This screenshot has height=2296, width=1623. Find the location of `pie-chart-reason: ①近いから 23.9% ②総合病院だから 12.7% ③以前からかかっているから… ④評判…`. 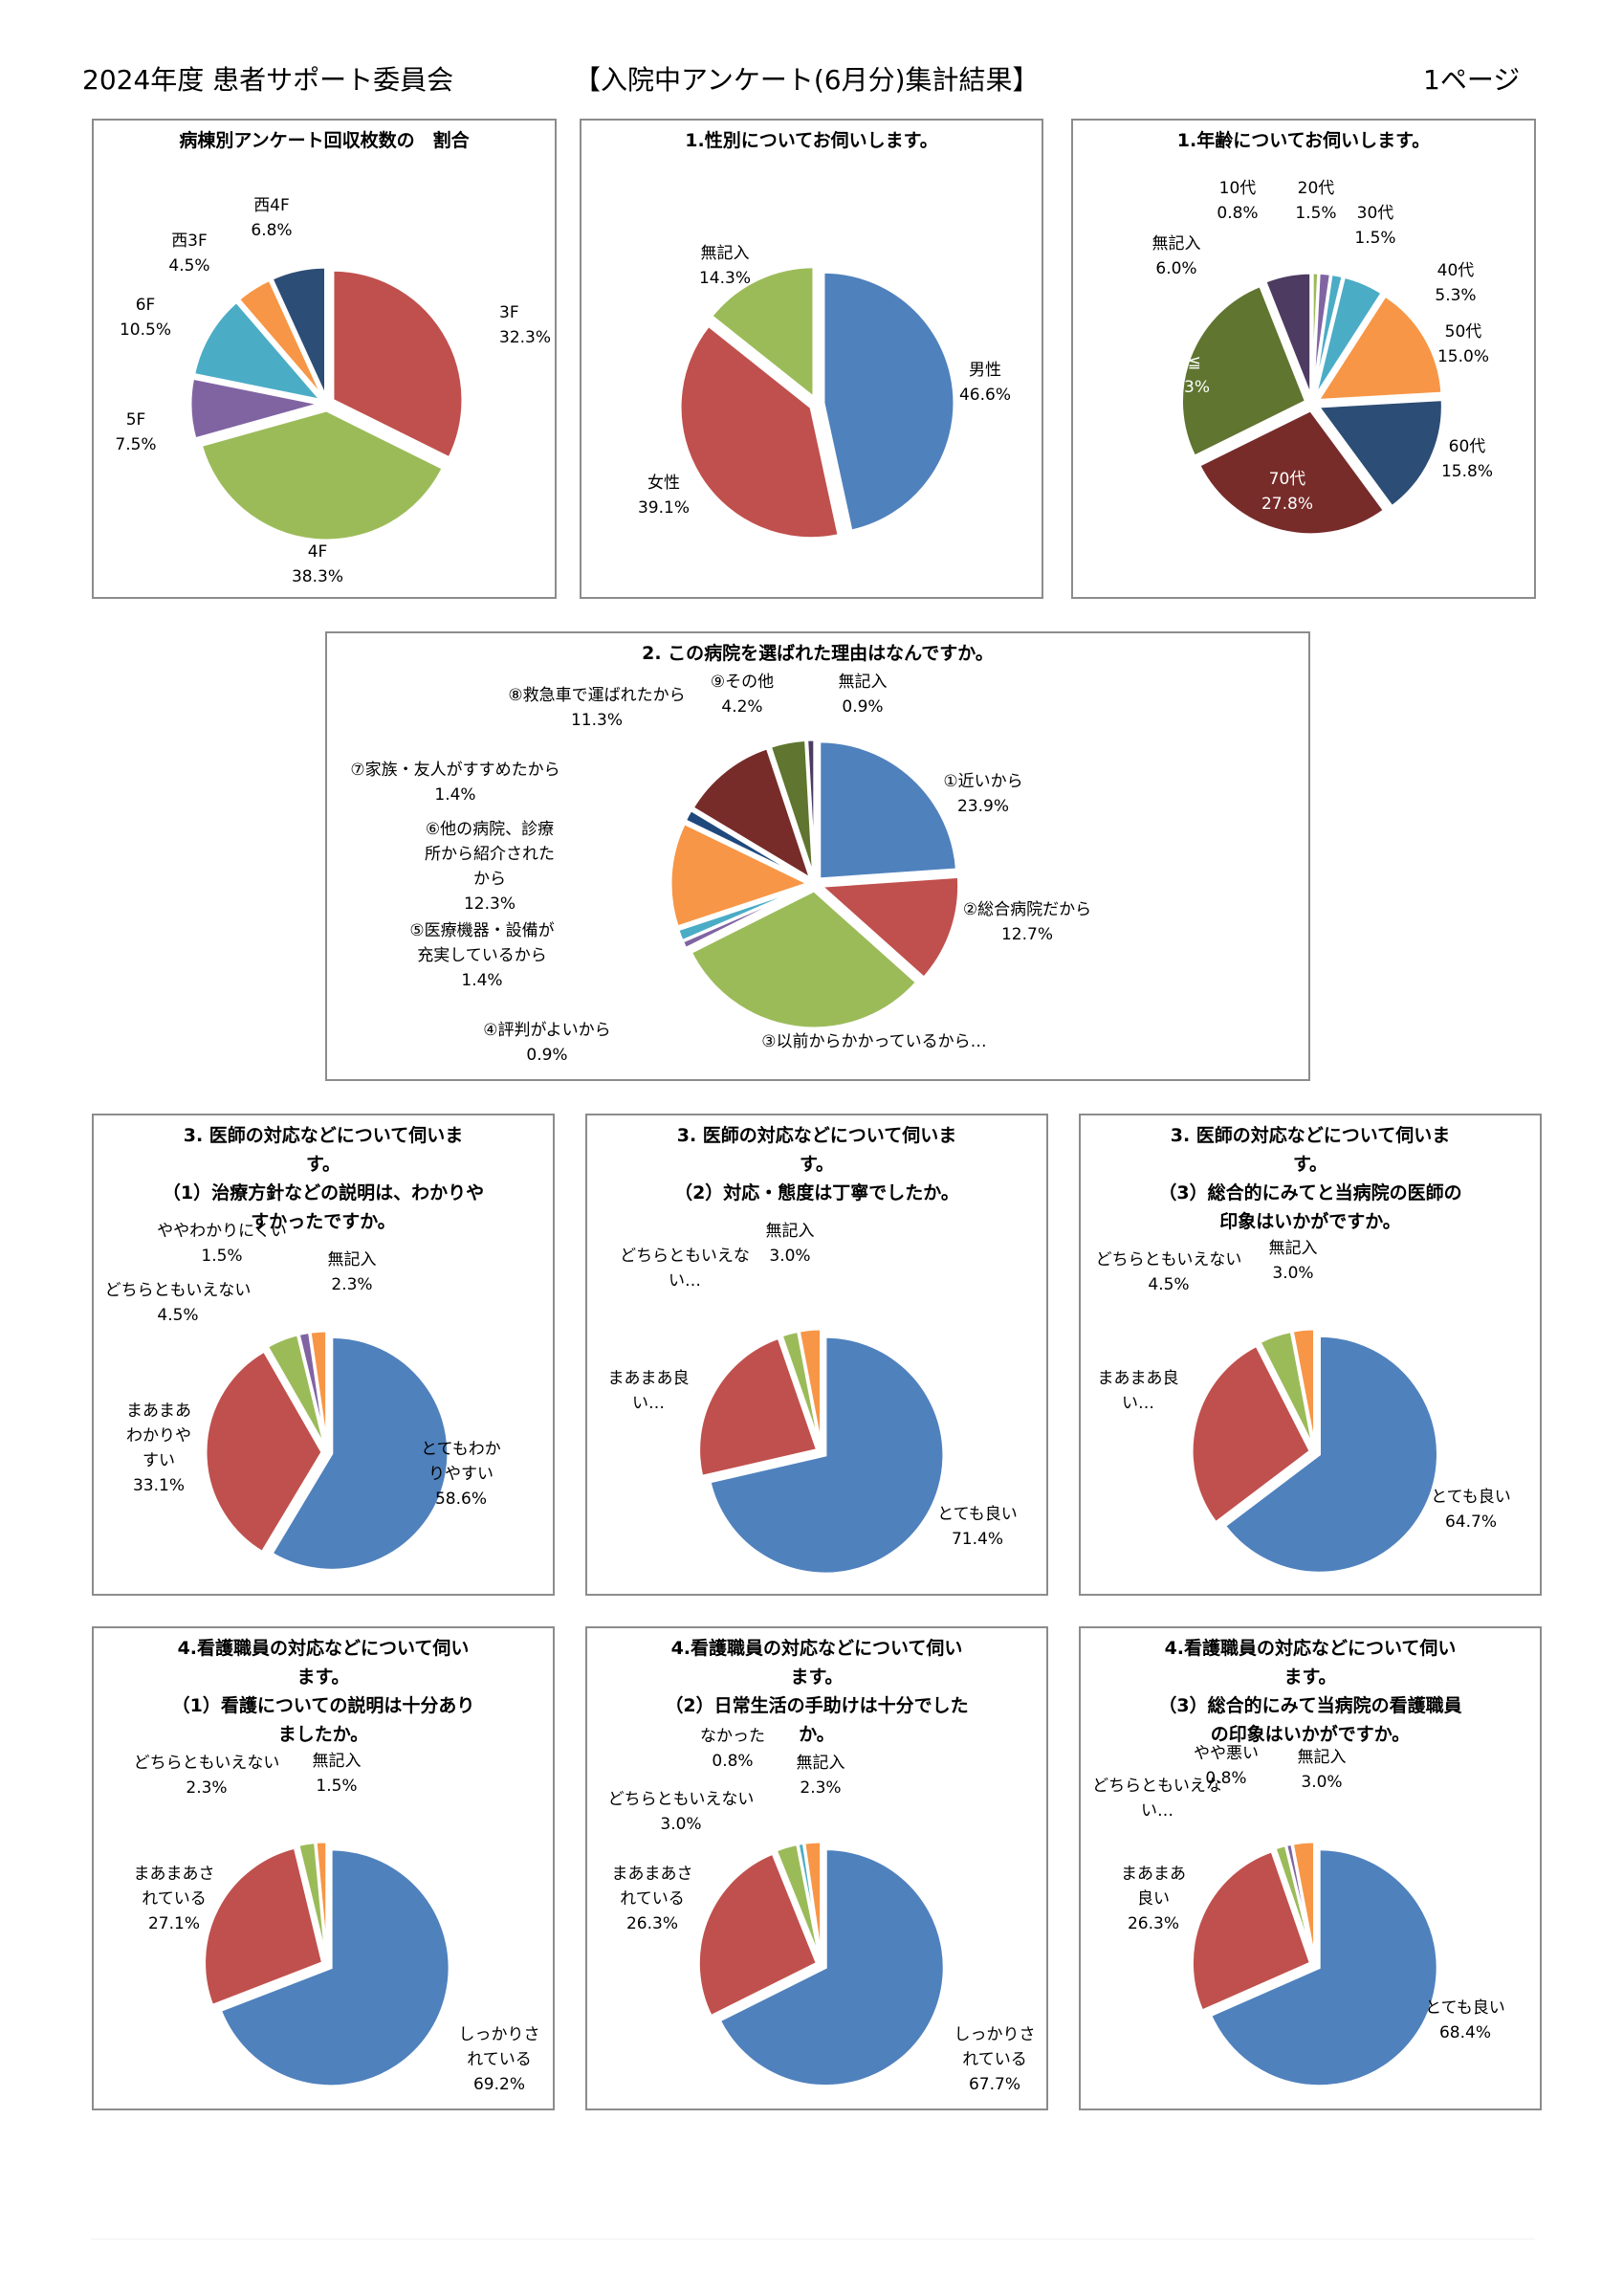

pie-chart-reason: ①近いから 23.9% ②総合病院だから 12.7% ③以前からかかっているから… ④評判… is located at coordinates (721, 869).